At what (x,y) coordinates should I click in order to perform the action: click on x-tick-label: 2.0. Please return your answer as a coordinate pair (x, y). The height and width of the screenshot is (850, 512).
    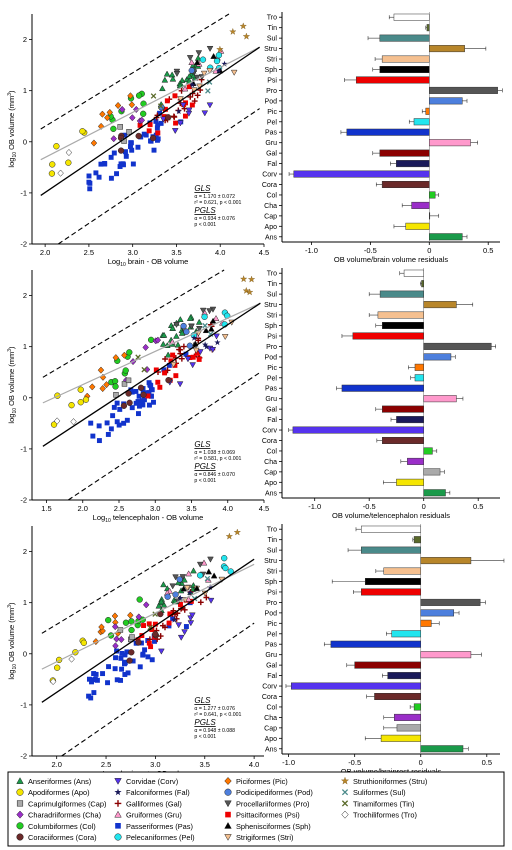
    Looking at the image, I should click on (45, 252).